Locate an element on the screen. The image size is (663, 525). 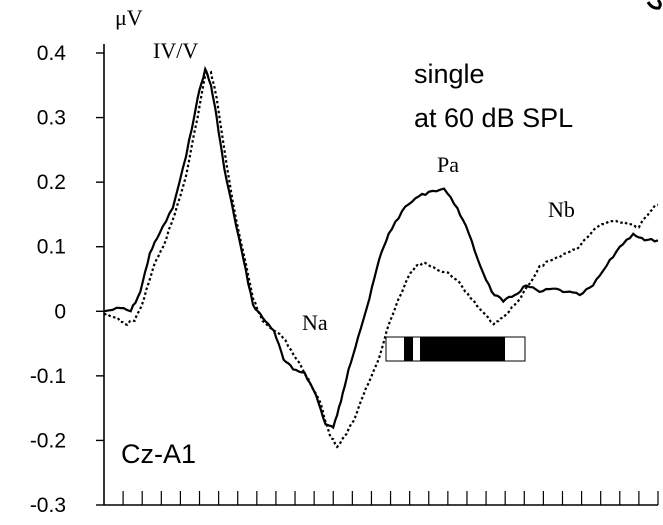
y-axis-unit-label: μV is located at coordinates (129, 17).